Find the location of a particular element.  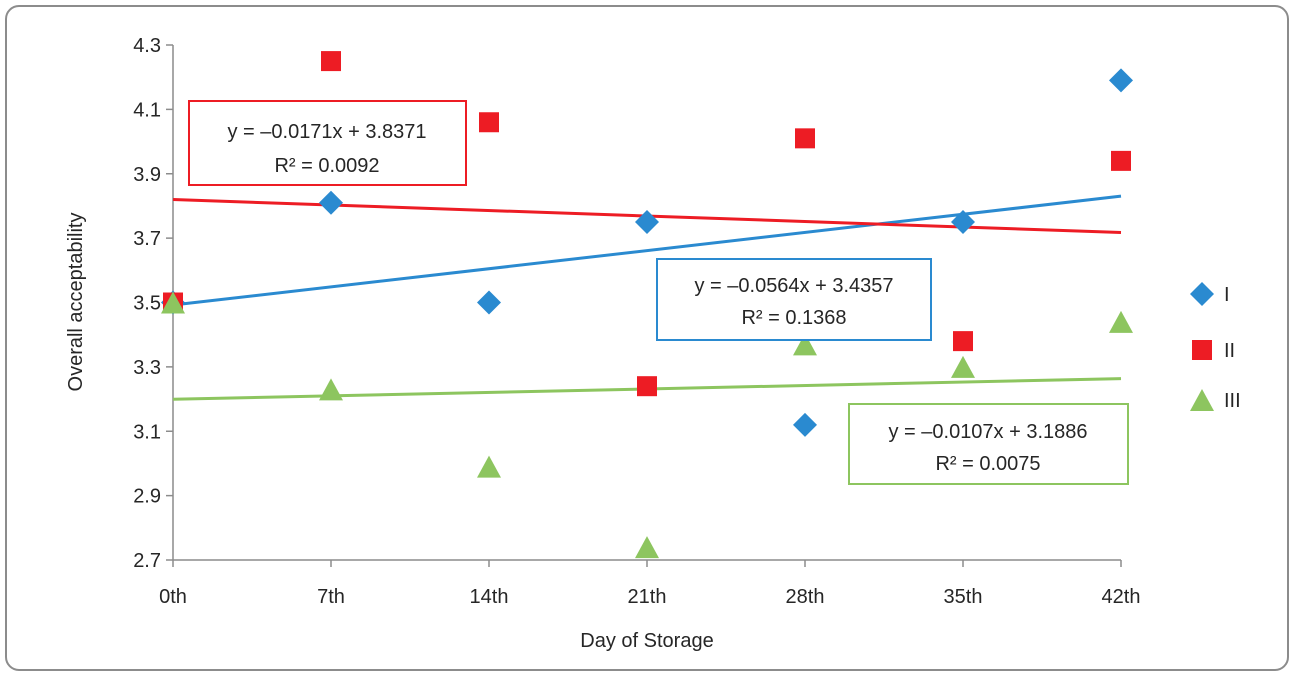

trendline-equation-iii-r2: R² = 0.0075 is located at coordinates (987, 464).